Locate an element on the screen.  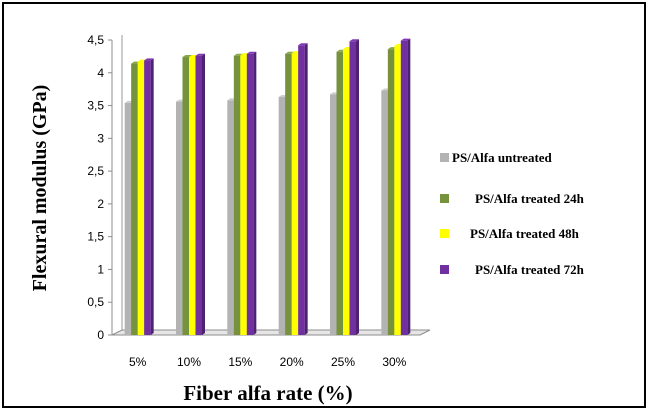
y-tick-label: 3,5 is located at coordinates (95, 106).